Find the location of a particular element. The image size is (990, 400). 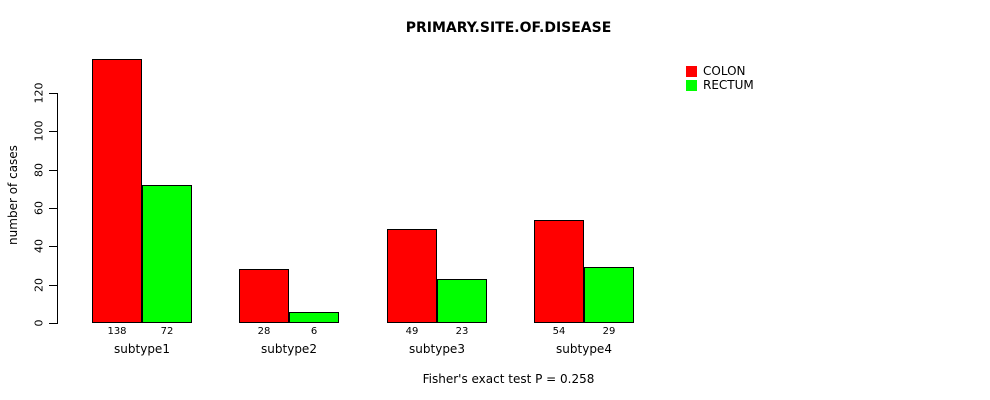

y-axis-label: number of cases is located at coordinates (13, 195).